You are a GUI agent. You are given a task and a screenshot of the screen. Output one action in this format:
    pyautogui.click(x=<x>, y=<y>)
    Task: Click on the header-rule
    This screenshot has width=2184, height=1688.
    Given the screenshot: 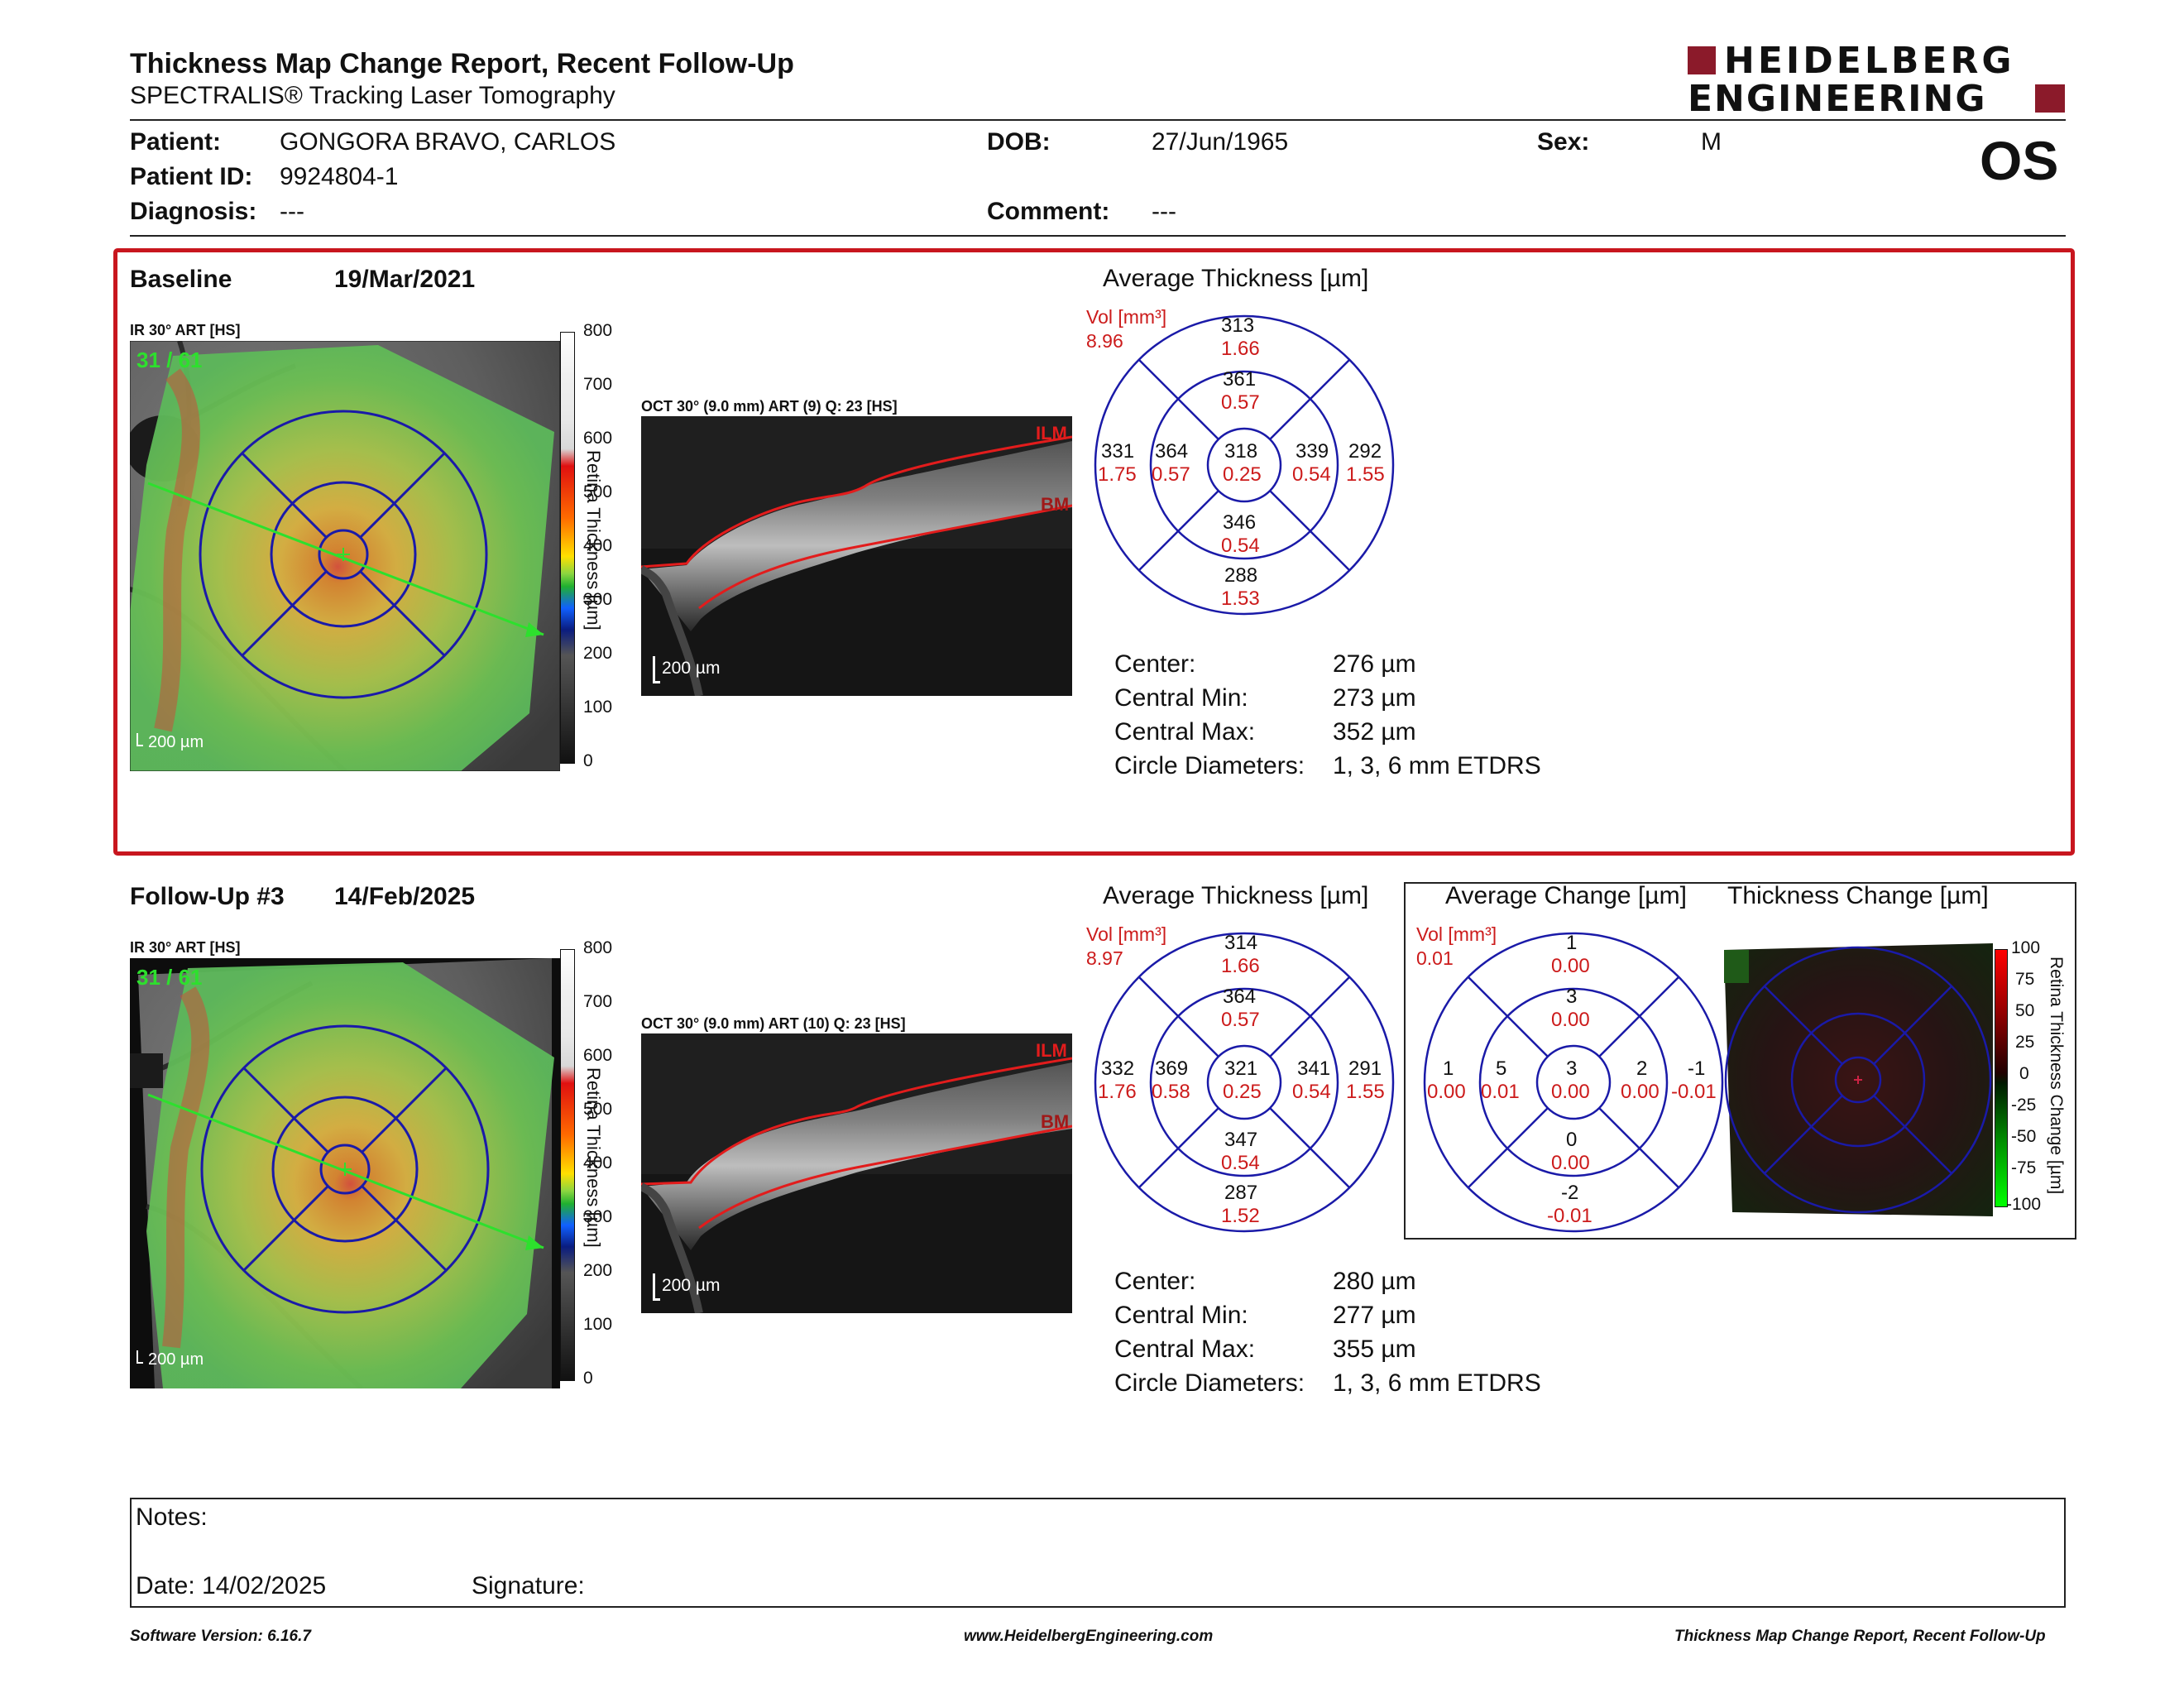 What is the action you would take?
    pyautogui.click(x=1098, y=120)
    